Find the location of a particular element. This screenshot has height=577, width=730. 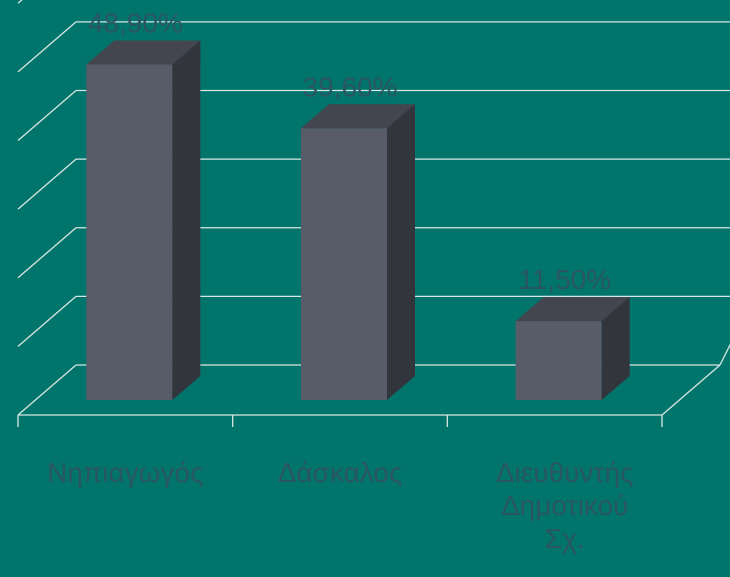

category-label: Δάσκαλος is located at coordinates (340, 472).